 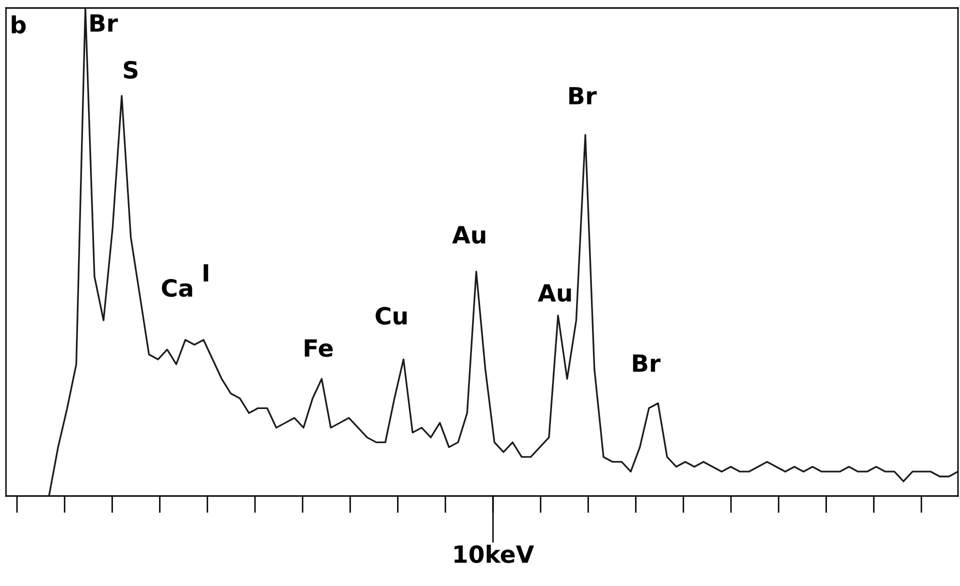 What do you see at coordinates (131, 69) in the screenshot?
I see `annotation: S` at bounding box center [131, 69].